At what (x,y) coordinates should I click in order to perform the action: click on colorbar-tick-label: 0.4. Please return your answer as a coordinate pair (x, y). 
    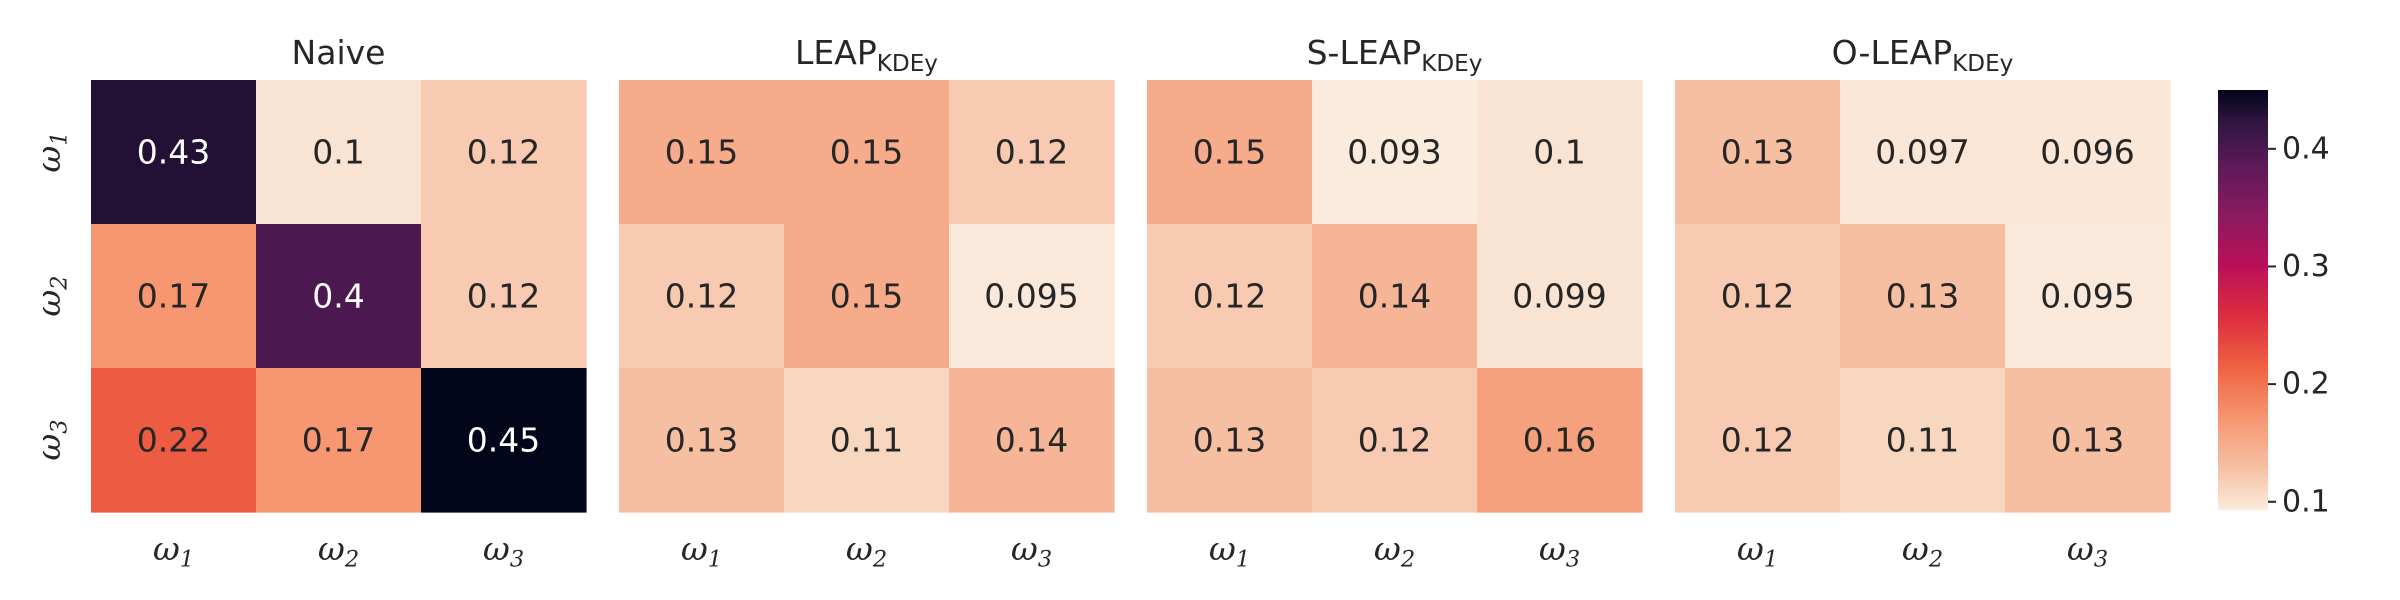
    Looking at the image, I should click on (2306, 148).